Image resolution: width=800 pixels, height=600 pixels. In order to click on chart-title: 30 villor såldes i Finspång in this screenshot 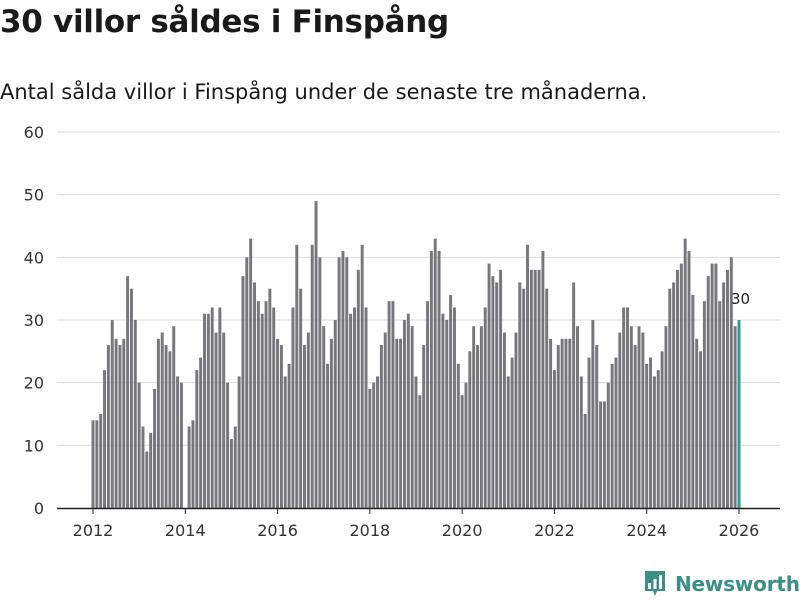, I will do `click(224, 22)`.